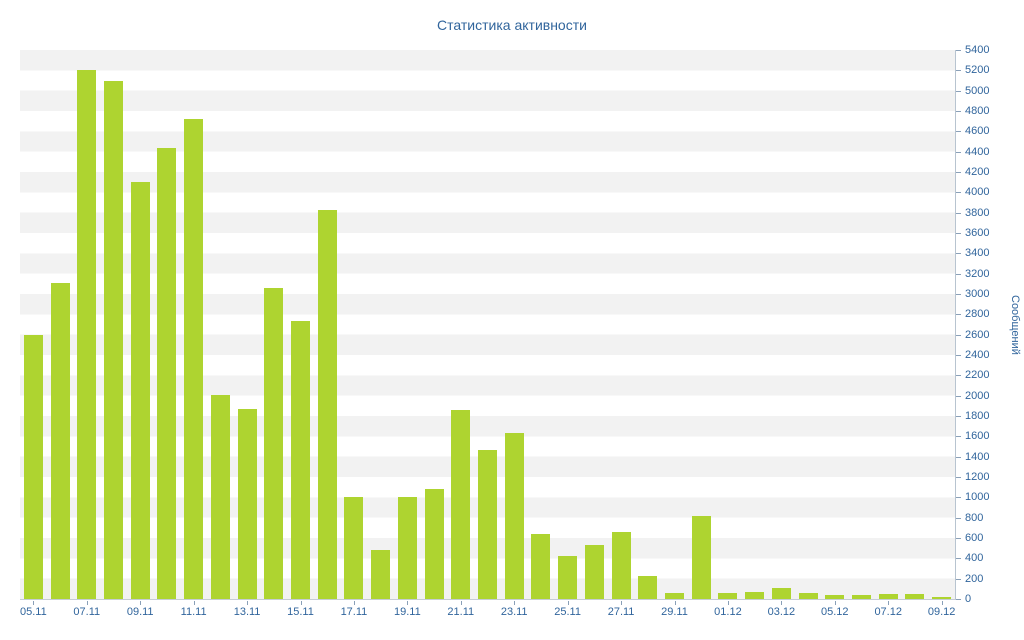 The width and height of the screenshot is (1024, 640). What do you see at coordinates (977, 273) in the screenshot?
I see `y-tick-label: 3200` at bounding box center [977, 273].